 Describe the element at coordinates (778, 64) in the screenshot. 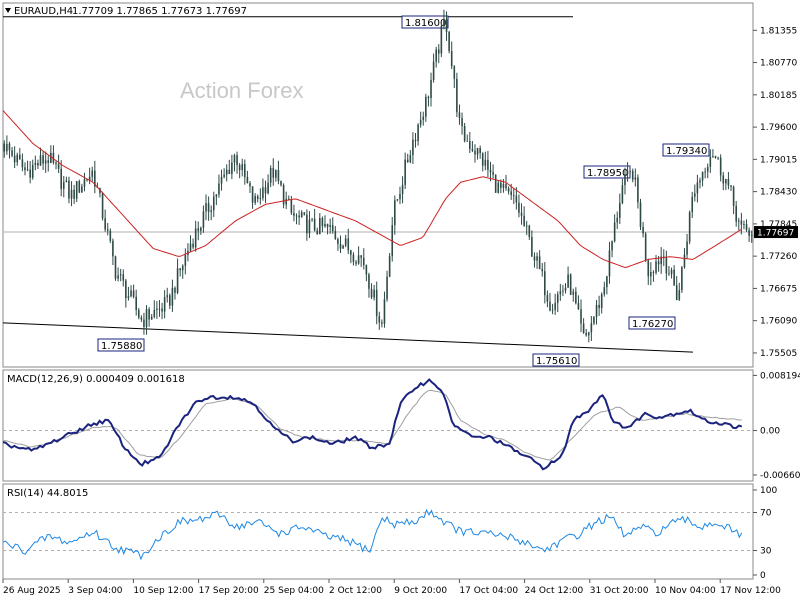

I see `price-tick-label: 1.80770` at that location.